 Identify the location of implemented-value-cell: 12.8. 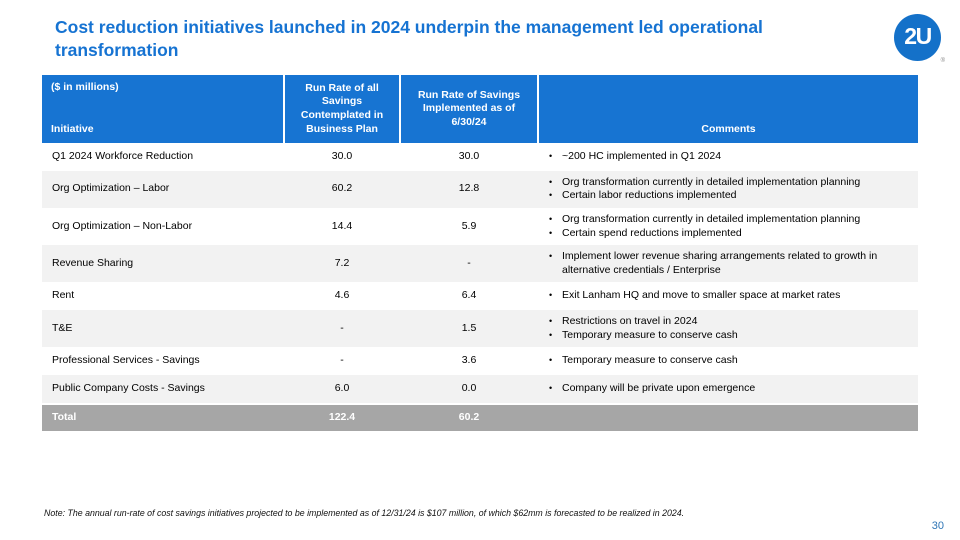
(469, 189).